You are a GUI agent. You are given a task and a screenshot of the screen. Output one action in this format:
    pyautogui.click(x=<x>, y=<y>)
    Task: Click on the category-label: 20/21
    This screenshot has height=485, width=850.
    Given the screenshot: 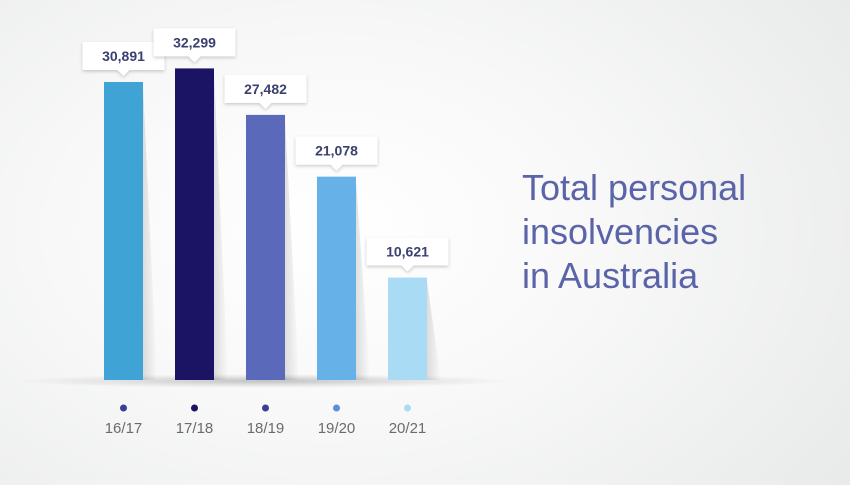 What is the action you would take?
    pyautogui.click(x=408, y=428)
    